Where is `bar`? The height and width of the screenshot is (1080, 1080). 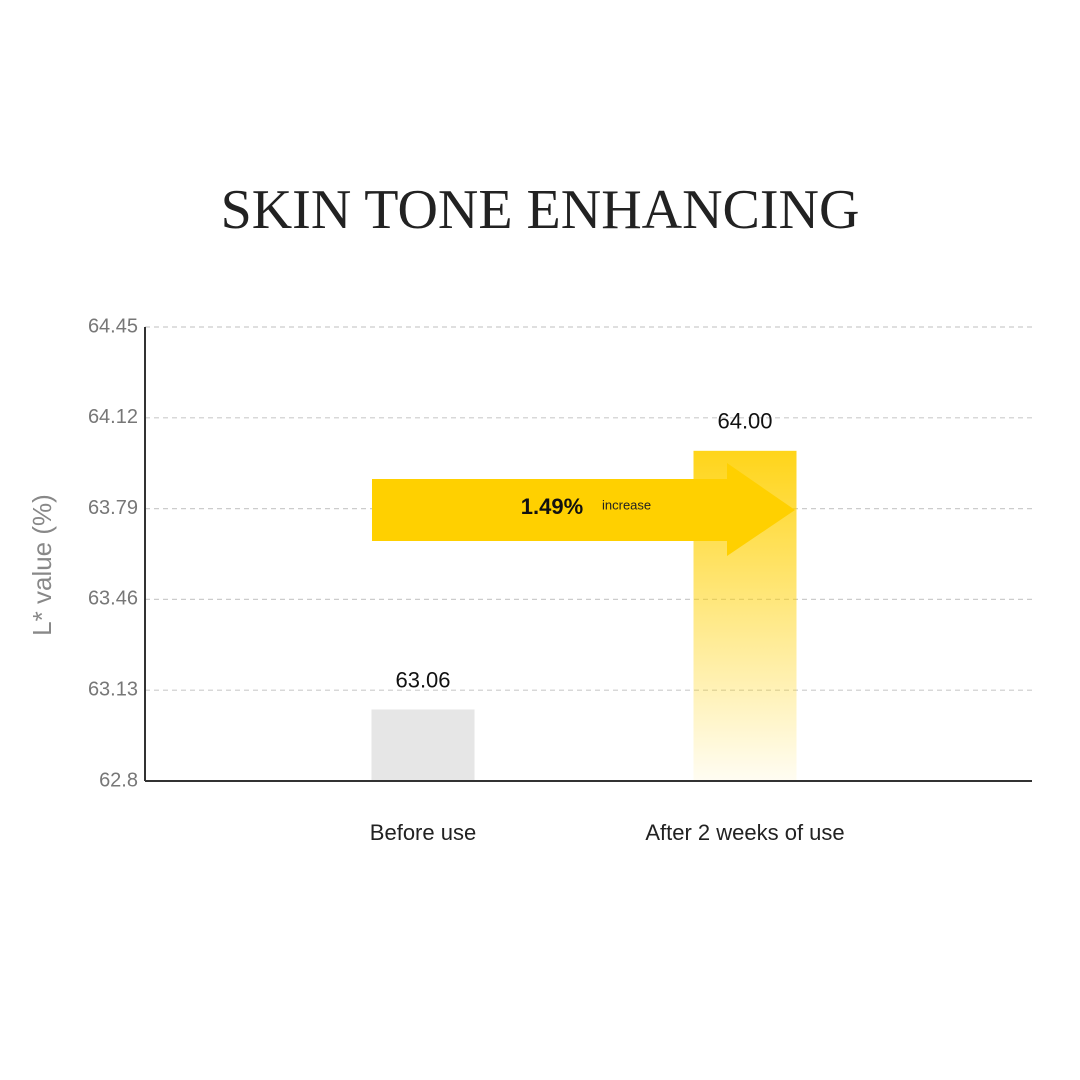 bar is located at coordinates (423, 745).